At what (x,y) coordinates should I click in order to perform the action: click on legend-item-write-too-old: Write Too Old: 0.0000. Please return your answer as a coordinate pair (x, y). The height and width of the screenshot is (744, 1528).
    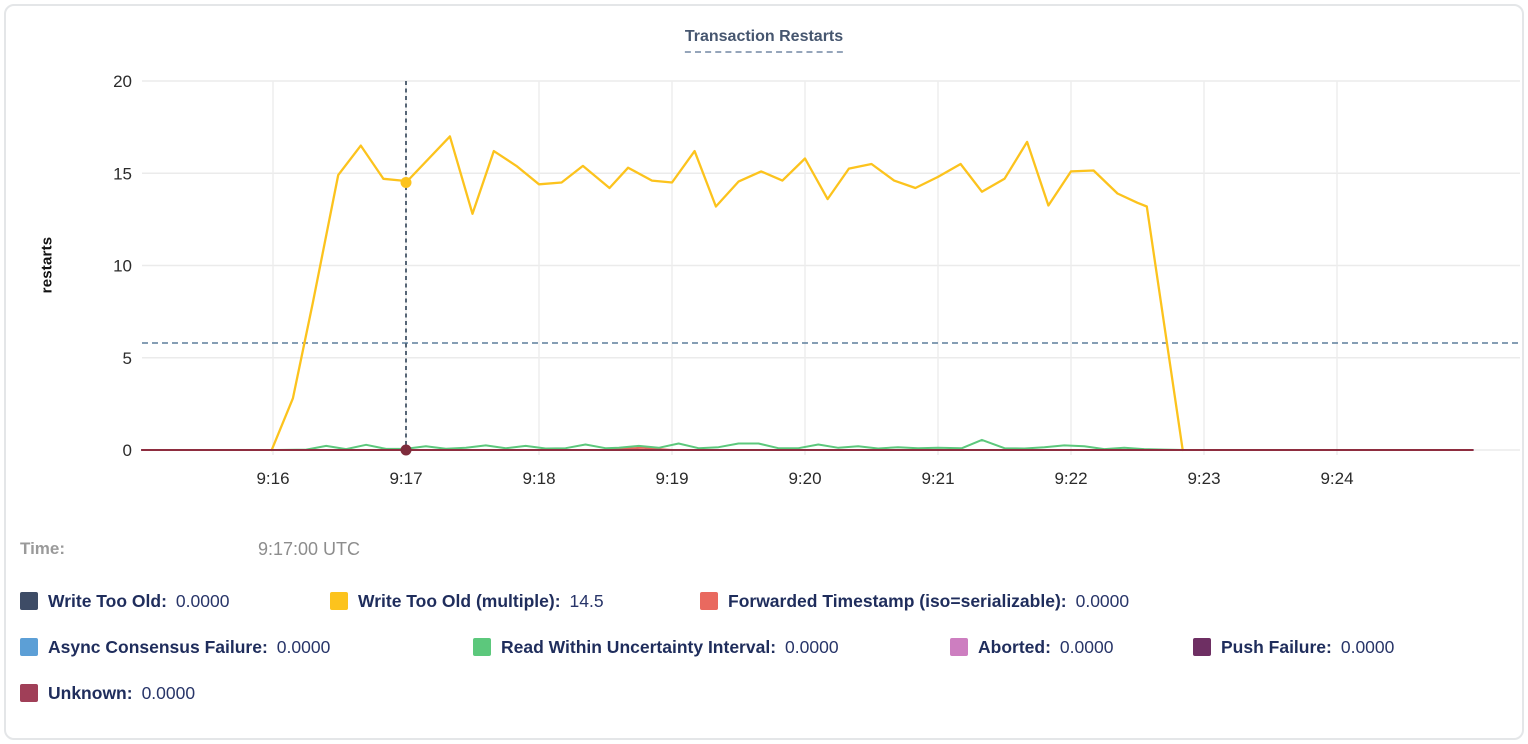
    Looking at the image, I should click on (124, 601).